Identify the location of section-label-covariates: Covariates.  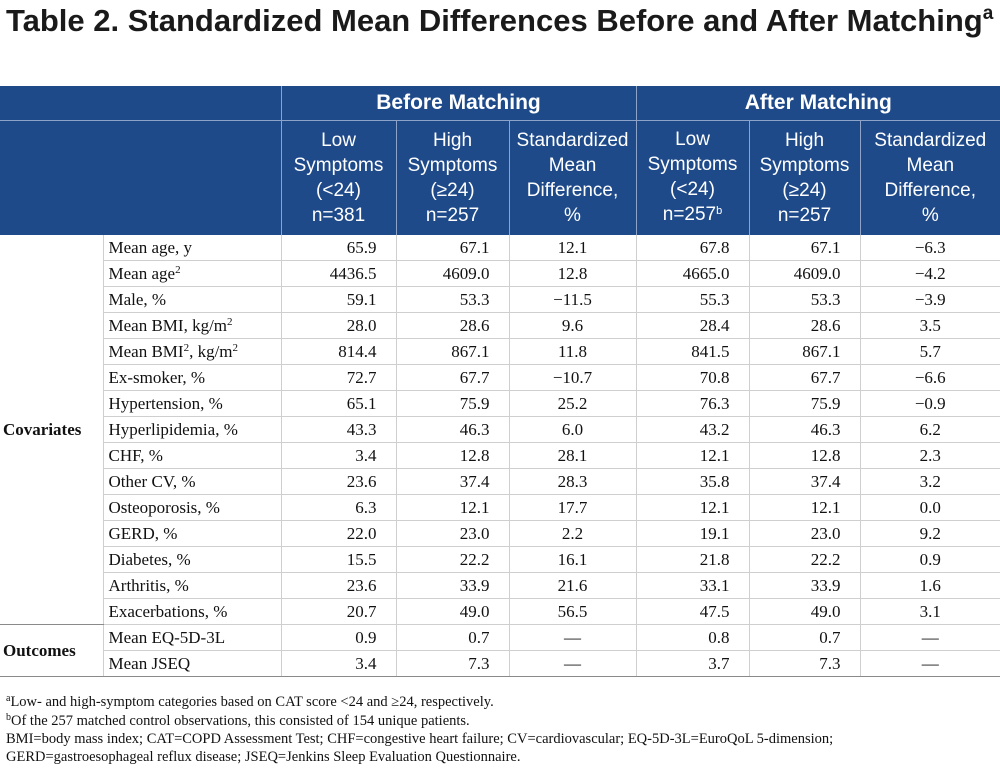
(51, 430).